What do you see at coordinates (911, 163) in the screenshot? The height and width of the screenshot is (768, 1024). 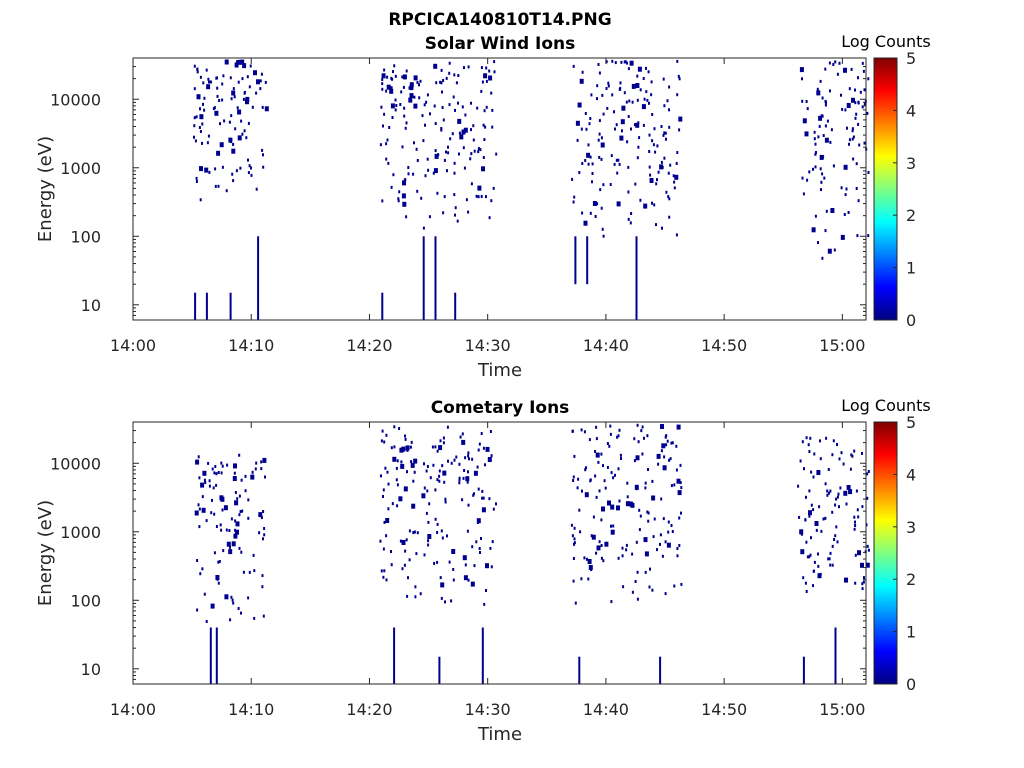 I see `colorbar-tick-label: 3` at bounding box center [911, 163].